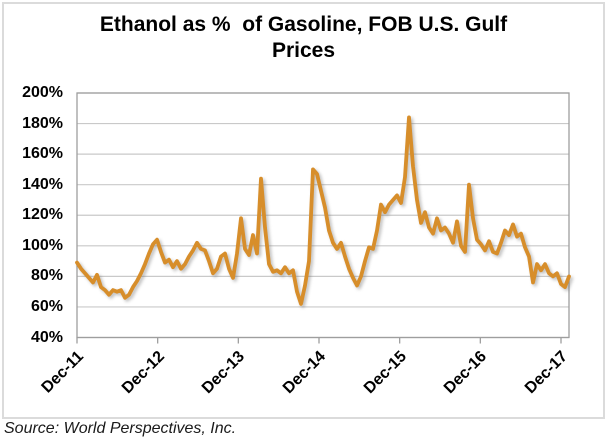 This screenshot has height=447, width=607. Describe the element at coordinates (46, 306) in the screenshot. I see `y-axis-label: 60%` at that location.